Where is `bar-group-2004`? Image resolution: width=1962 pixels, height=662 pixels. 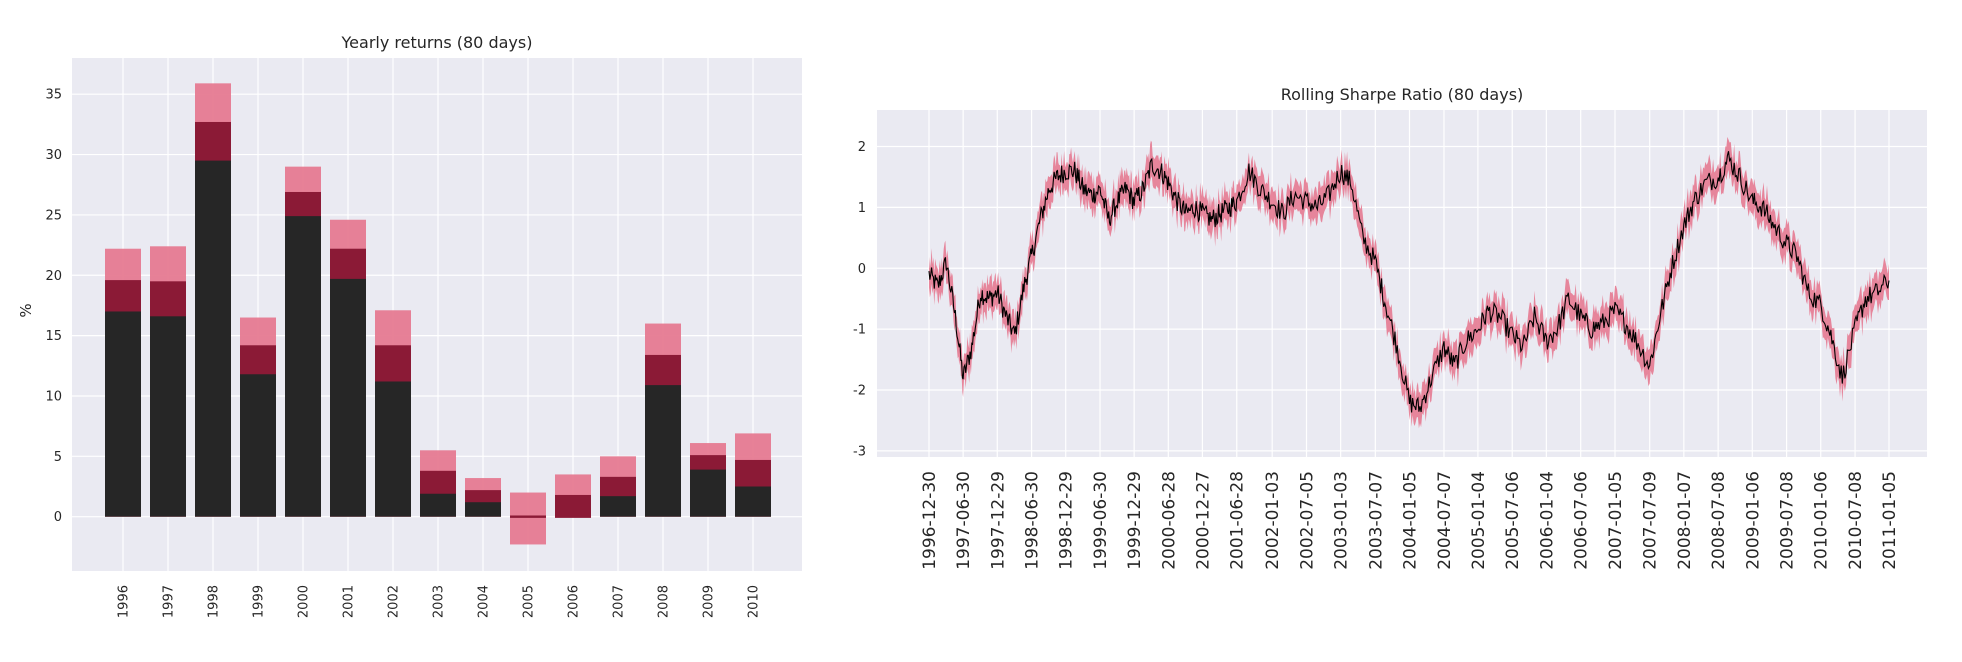 bar-group-2004 is located at coordinates (483, 497).